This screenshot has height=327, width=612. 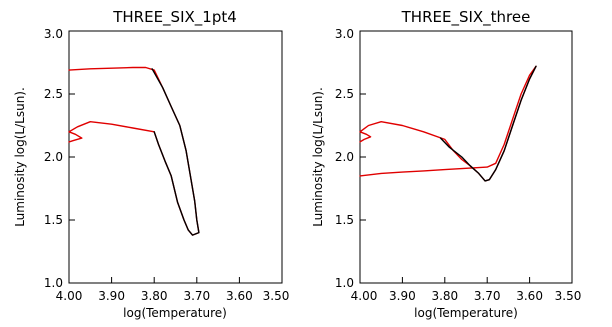 What do you see at coordinates (175, 313) in the screenshot?
I see `x-axis-label-1: log(Temperature)` at bounding box center [175, 313].